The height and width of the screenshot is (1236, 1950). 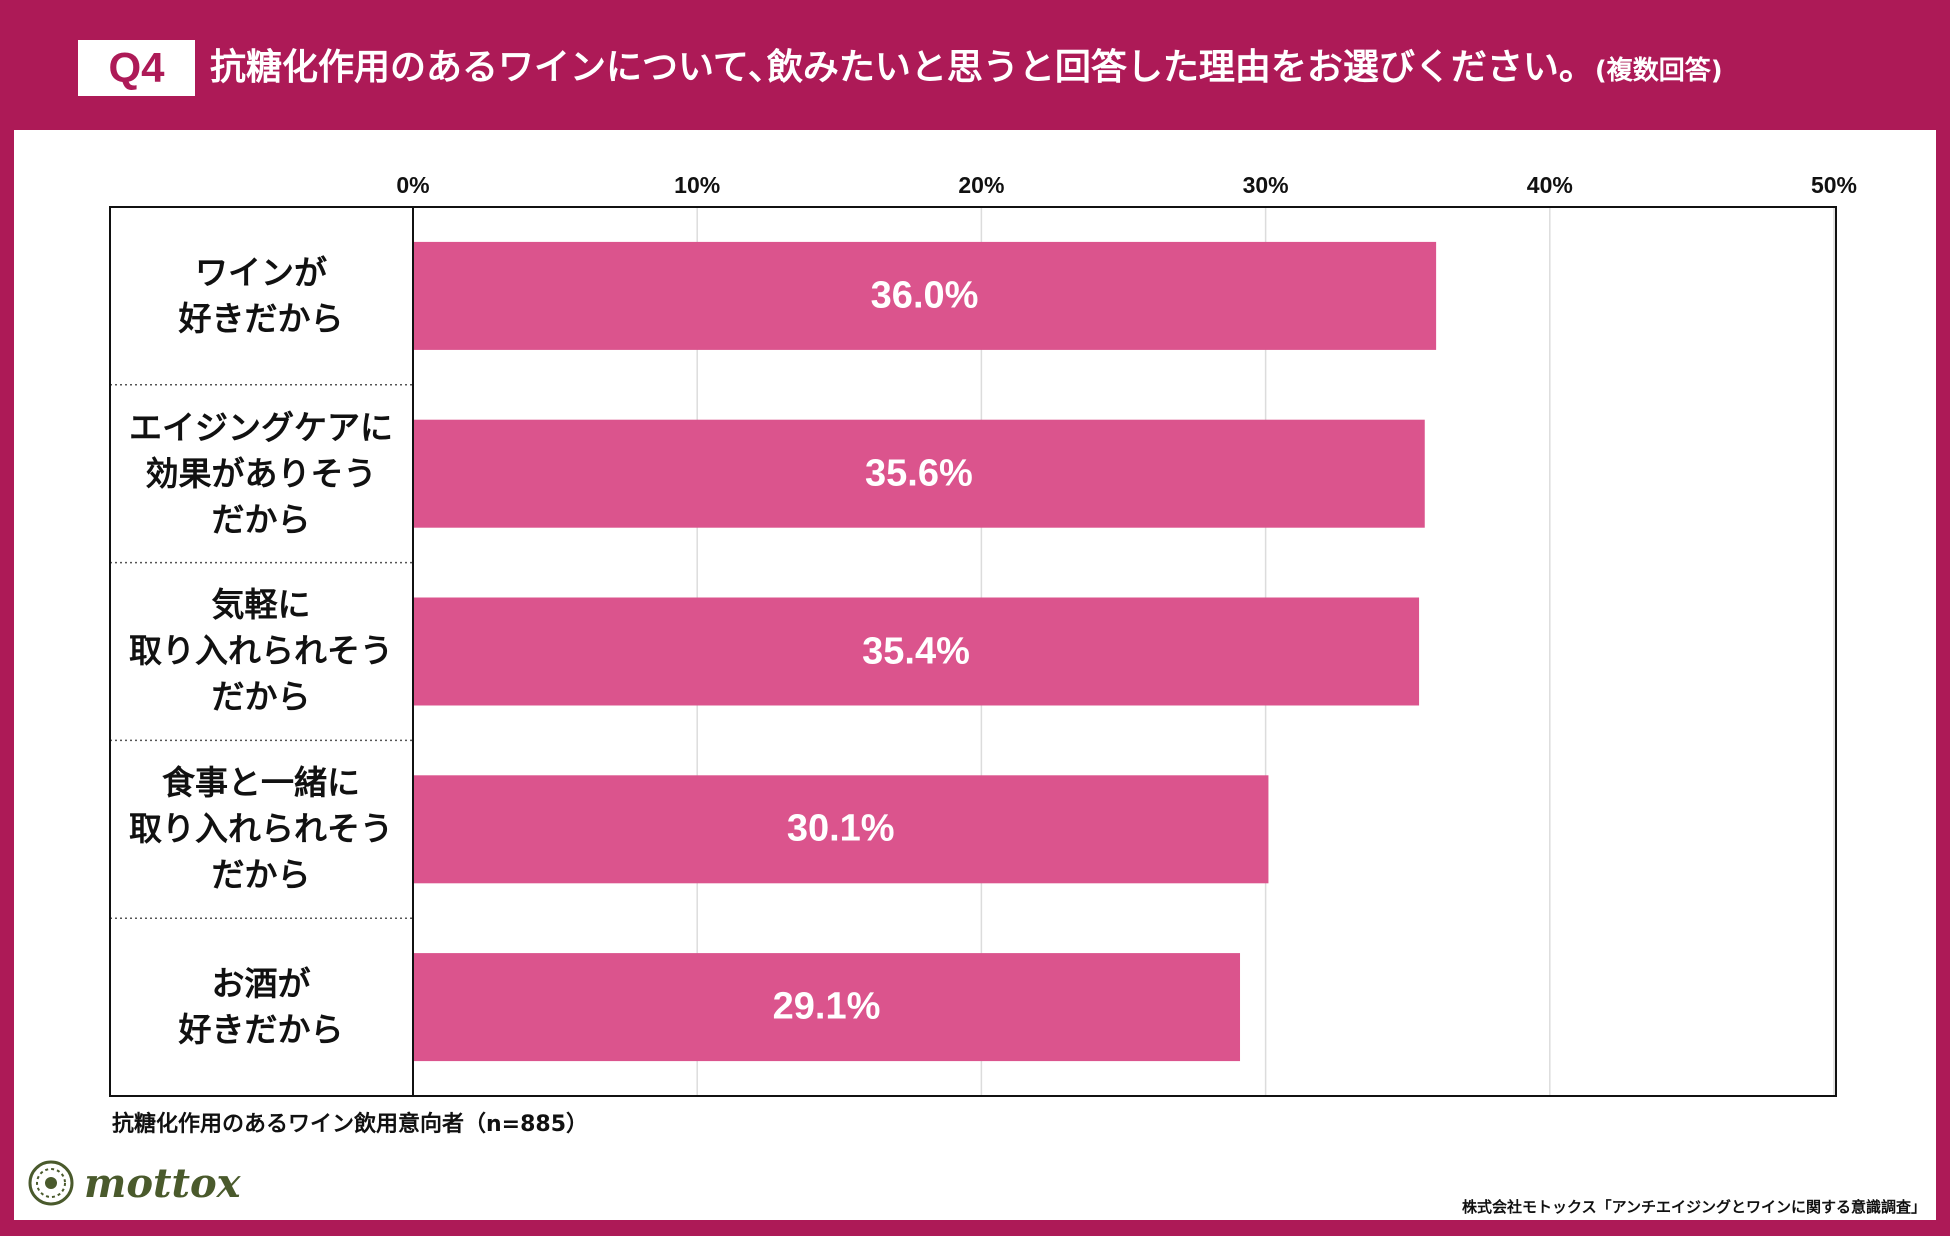 What do you see at coordinates (1694, 1207) in the screenshot?
I see `source-note: 株式会社モトックス「アンチエイジングとワインに関する意識調査」` at bounding box center [1694, 1207].